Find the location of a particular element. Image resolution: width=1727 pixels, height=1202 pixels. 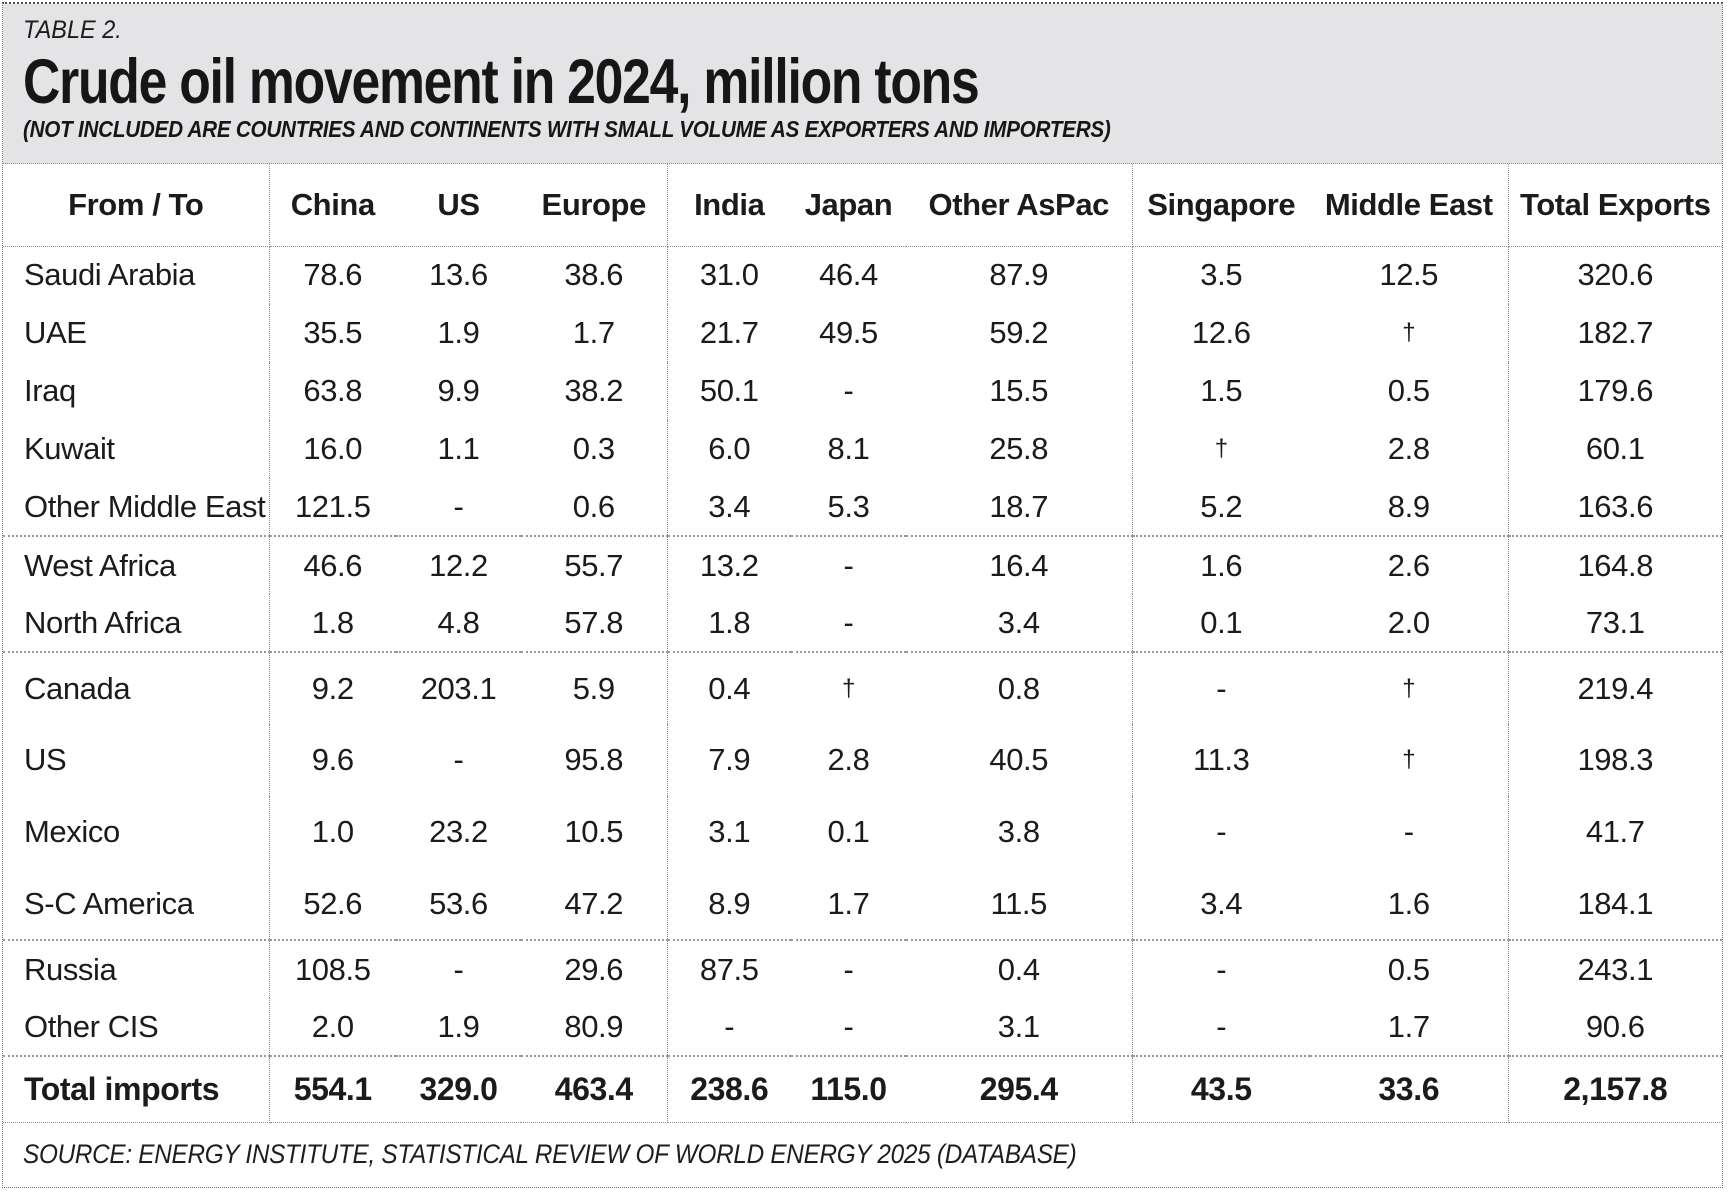

value-cell: 2.8 is located at coordinates (1409, 449).